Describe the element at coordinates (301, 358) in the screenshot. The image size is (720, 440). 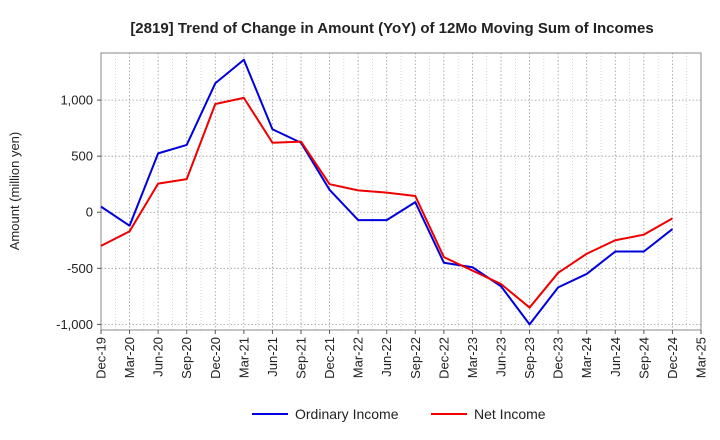
I see `x-tick-label: Sep-21` at that location.